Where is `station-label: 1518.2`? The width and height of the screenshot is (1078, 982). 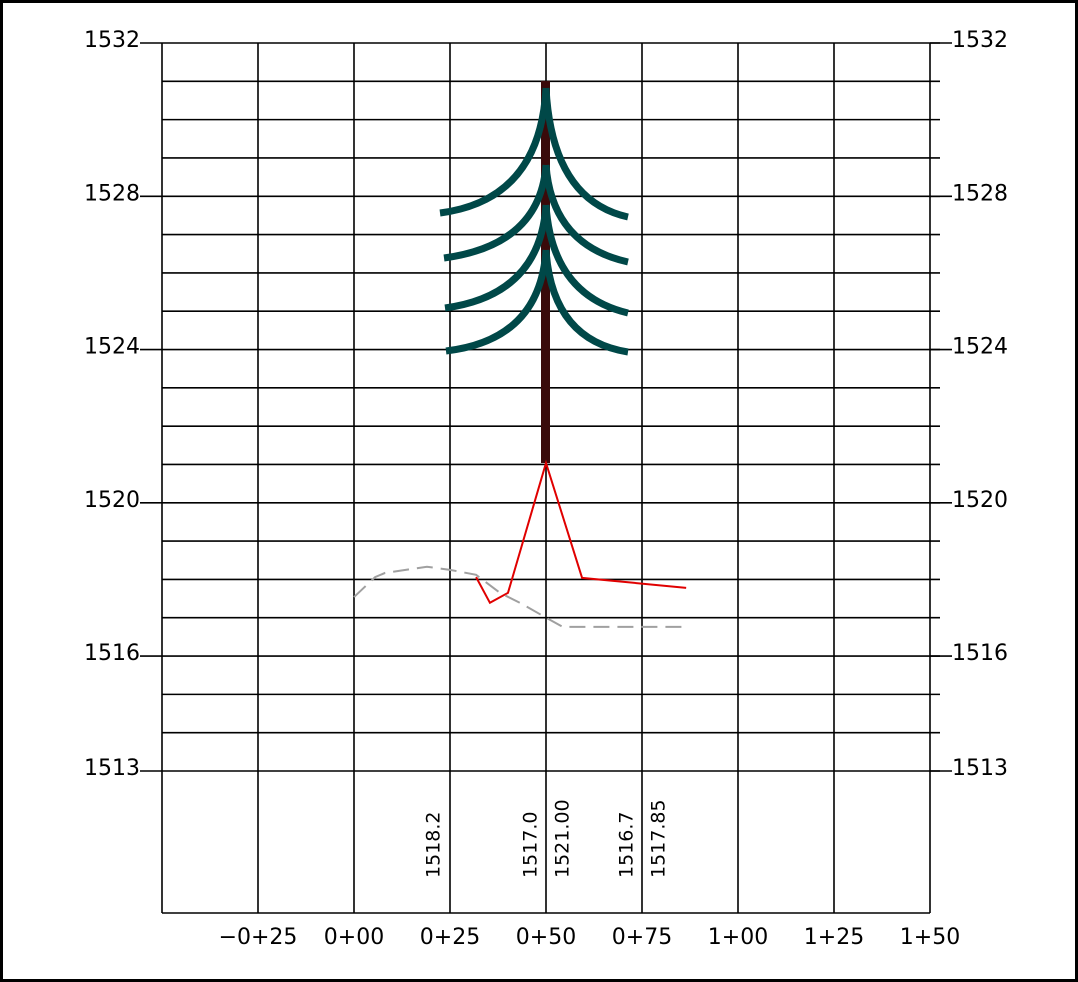
station-label: 1518.2 is located at coordinates (433, 845).